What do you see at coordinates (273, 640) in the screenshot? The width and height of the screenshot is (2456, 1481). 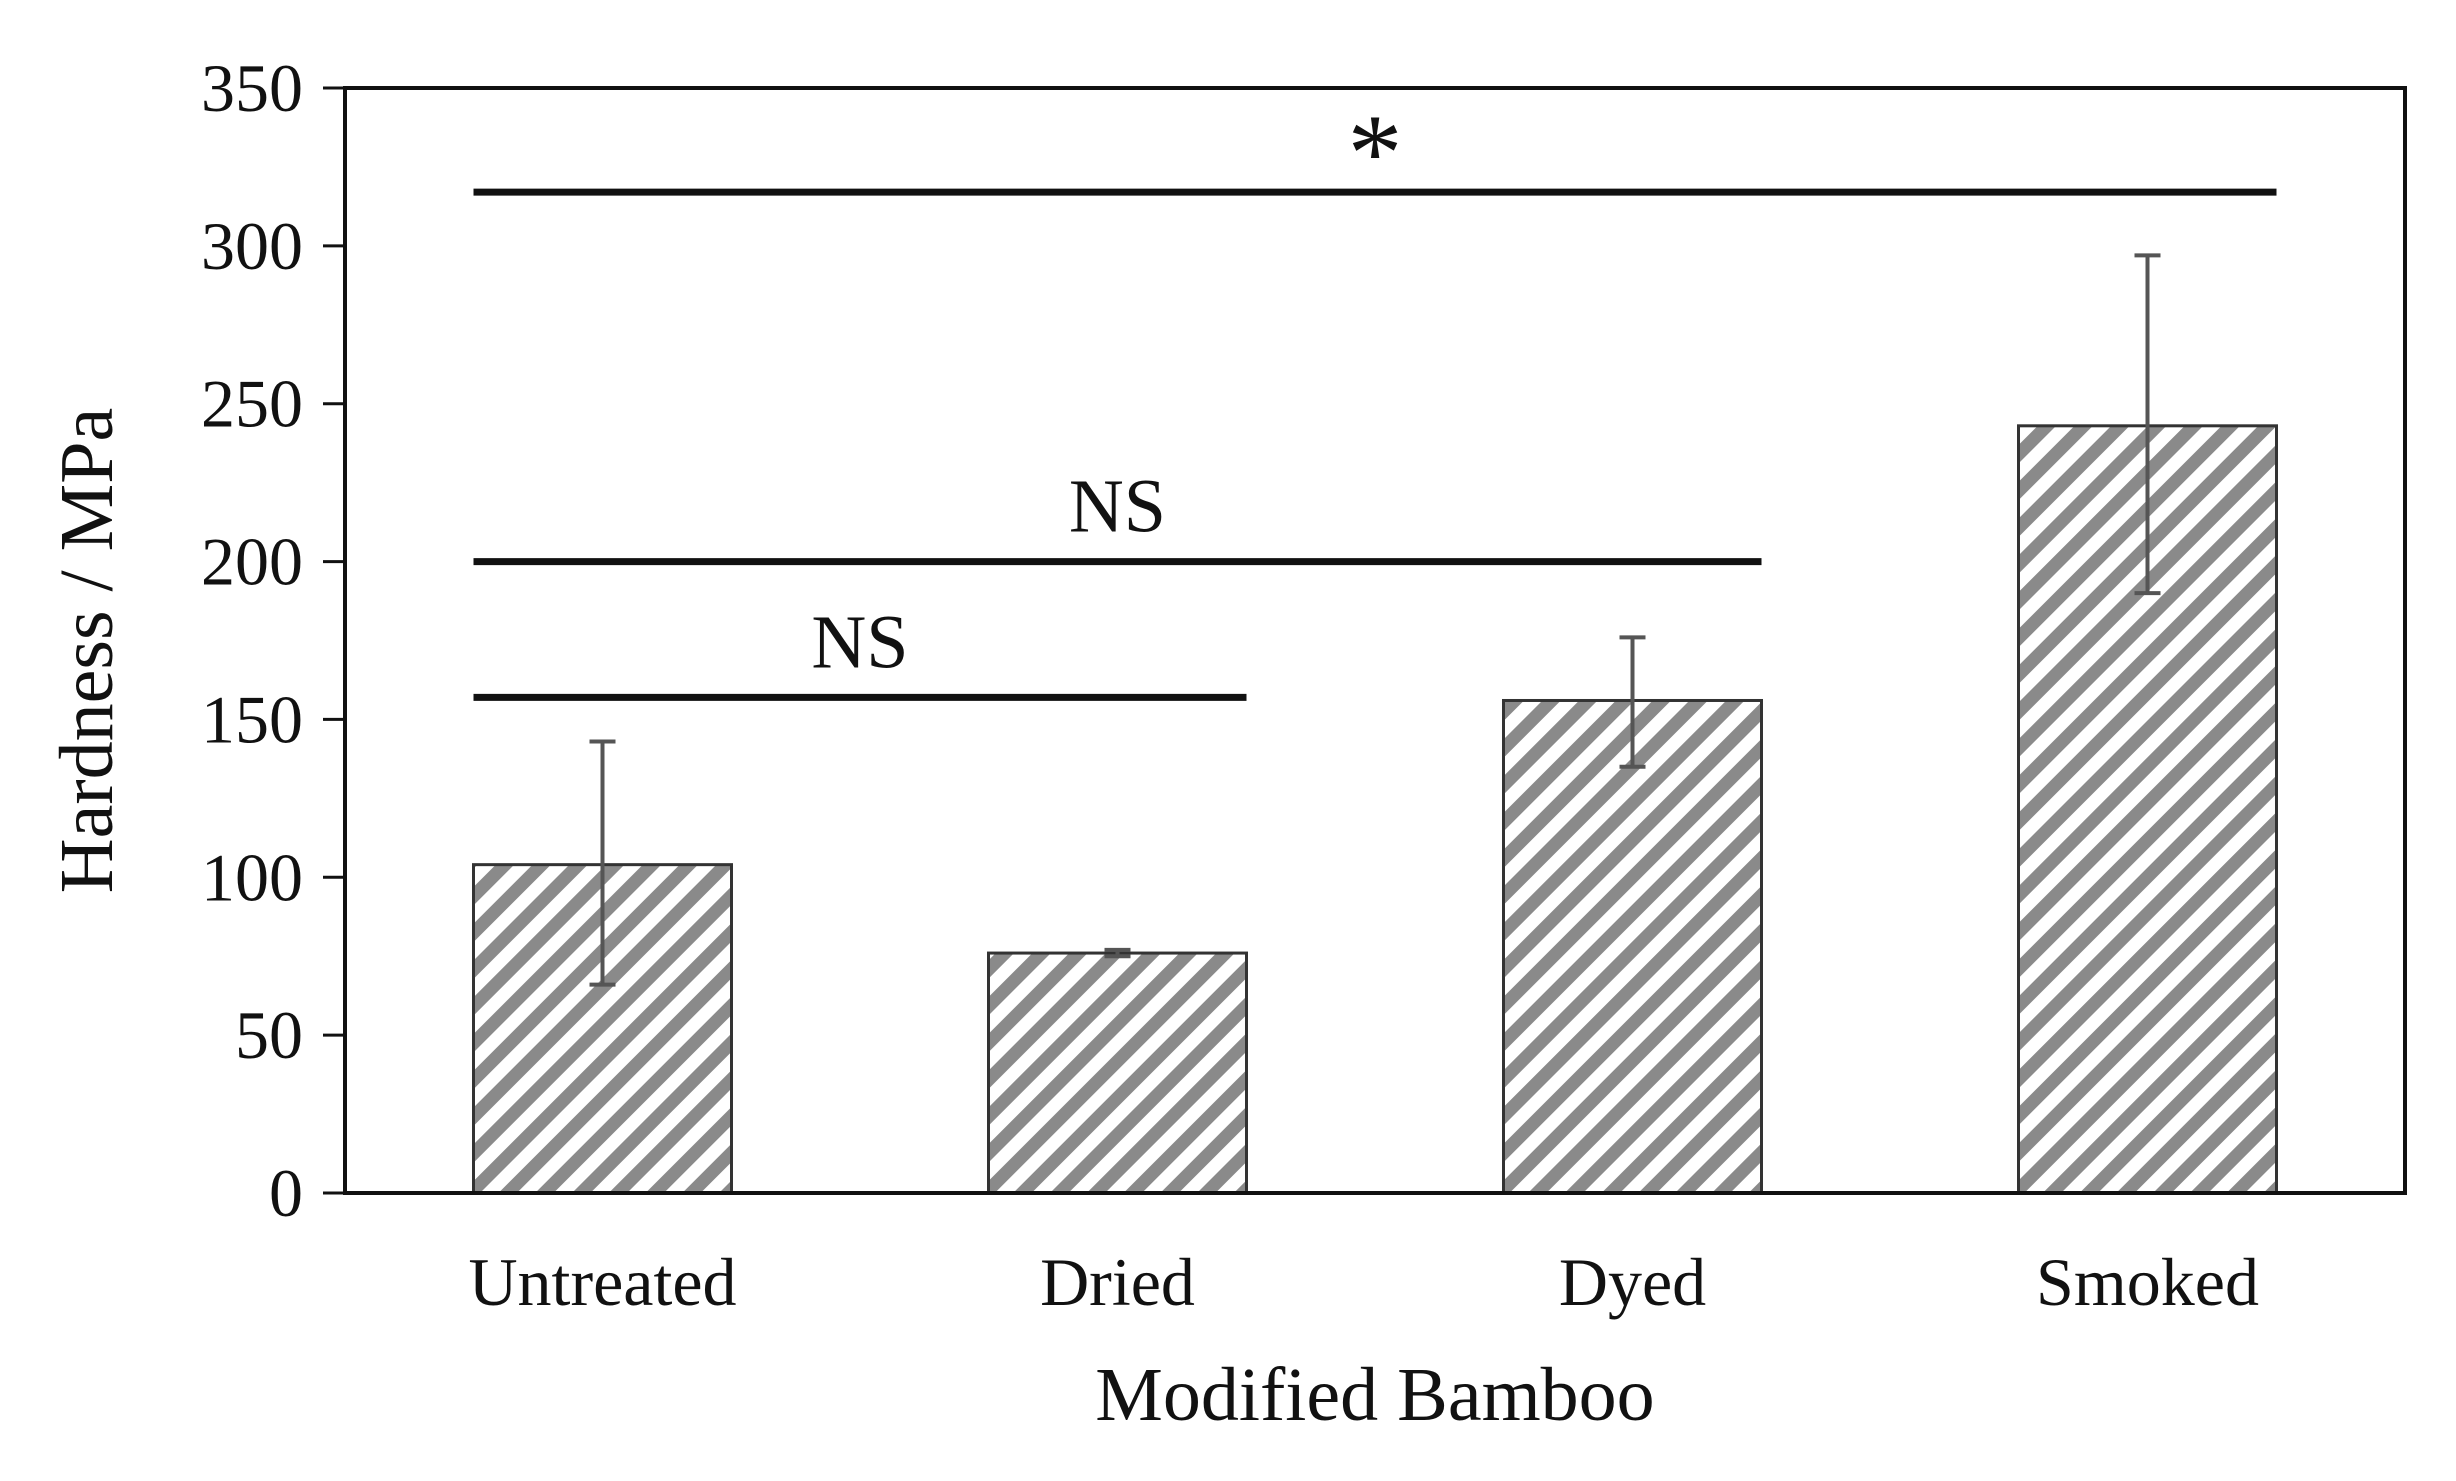 I see `y-axis-ticks: 0 50 100 150 200 250 300 350` at bounding box center [273, 640].